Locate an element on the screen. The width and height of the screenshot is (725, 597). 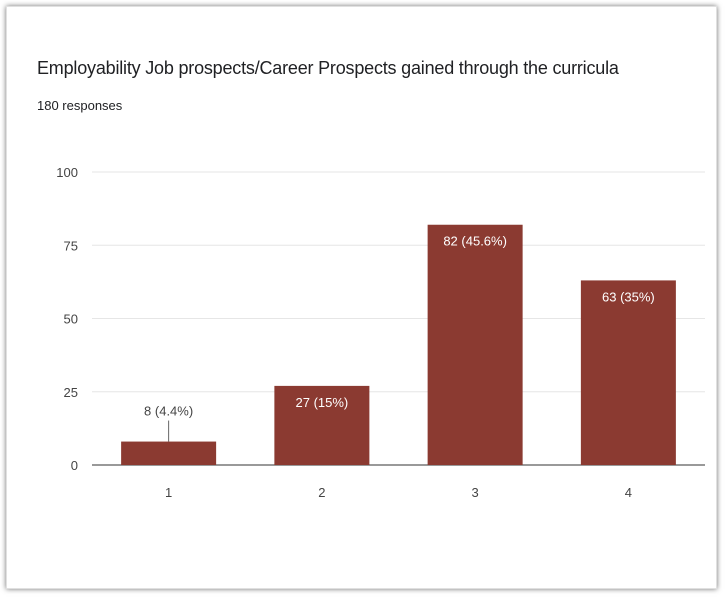
data-label: 27 (15%) is located at coordinates (322, 402).